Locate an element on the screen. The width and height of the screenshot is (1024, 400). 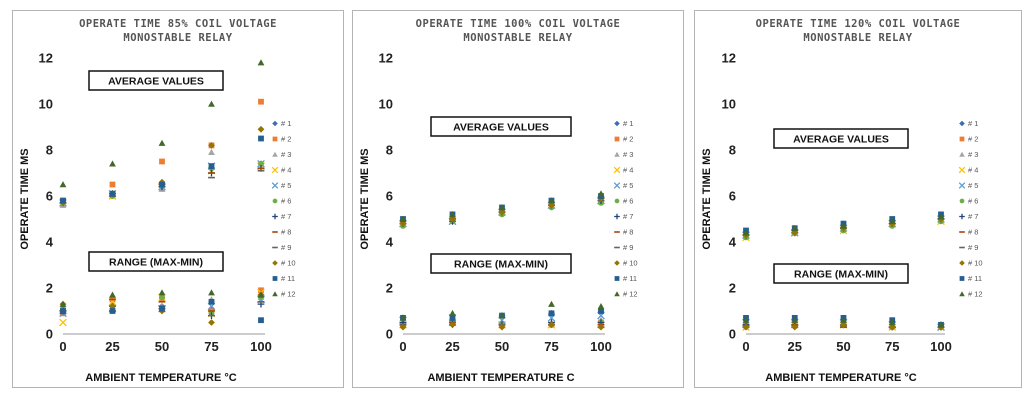
legend-entry: # 2 is located at coordinates (286, 139).